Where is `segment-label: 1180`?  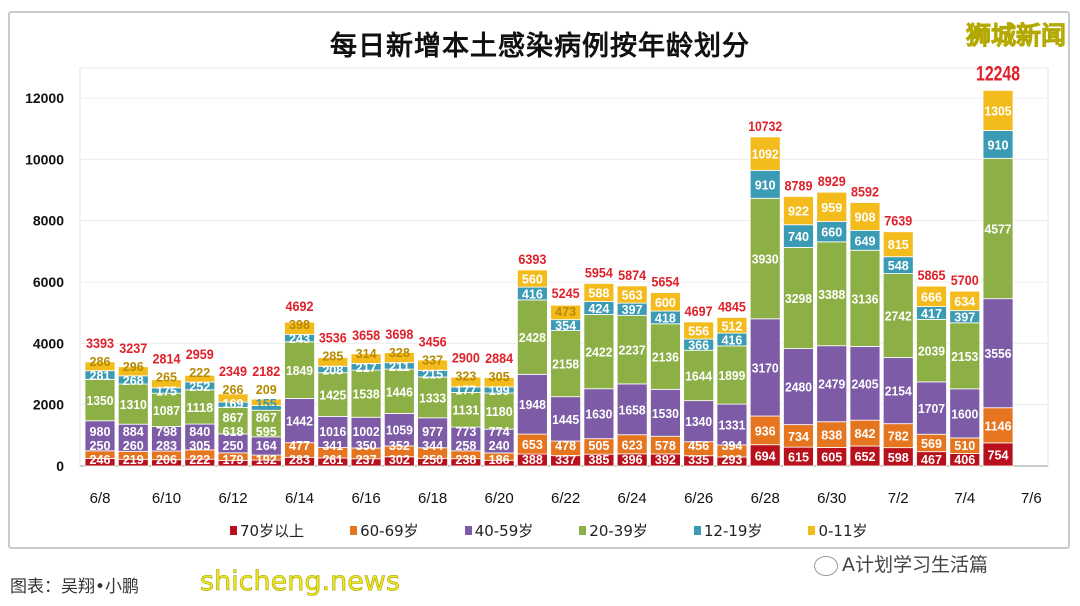 segment-label: 1180 is located at coordinates (499, 411).